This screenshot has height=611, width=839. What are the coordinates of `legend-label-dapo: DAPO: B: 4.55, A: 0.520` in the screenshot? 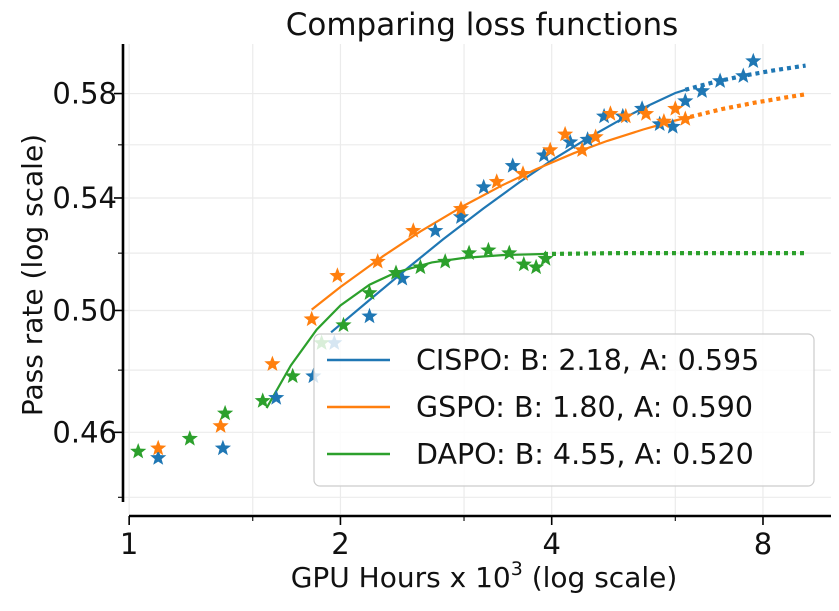 It's located at (585, 454).